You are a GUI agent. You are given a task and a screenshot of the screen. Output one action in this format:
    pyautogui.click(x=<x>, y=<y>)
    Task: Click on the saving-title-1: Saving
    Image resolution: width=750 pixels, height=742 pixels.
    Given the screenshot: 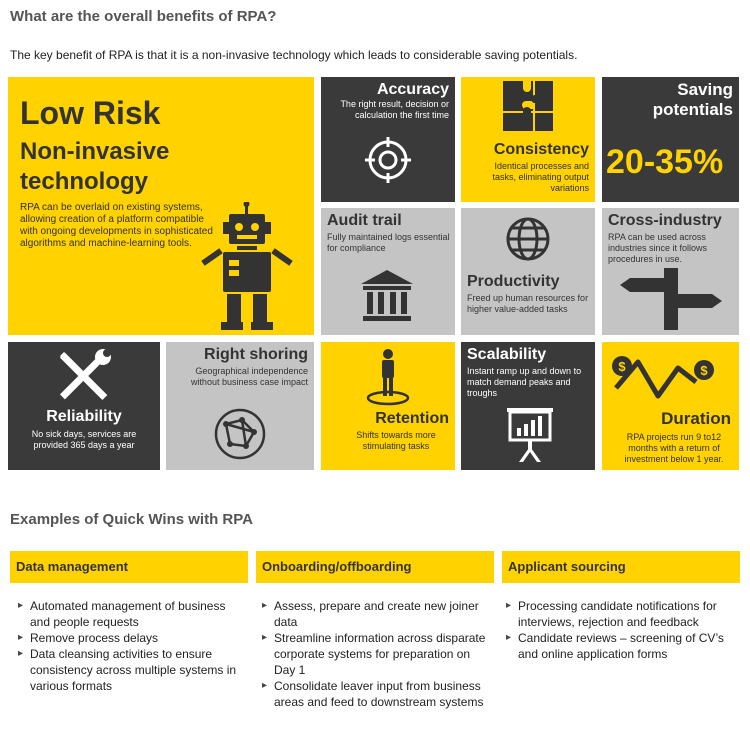 What is the action you would take?
    pyautogui.click(x=705, y=89)
    